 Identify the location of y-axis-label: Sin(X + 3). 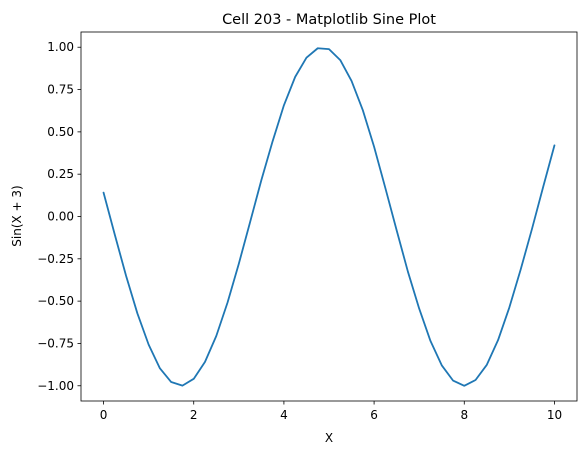
(17, 215).